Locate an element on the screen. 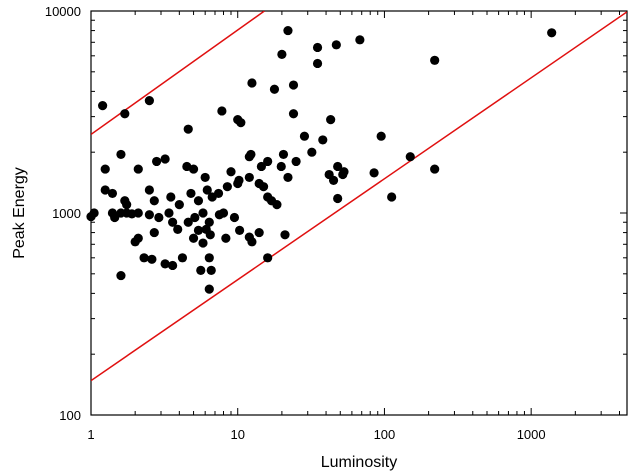 The image size is (628, 474). y-axis-title: Peak Energy is located at coordinates (19, 213).